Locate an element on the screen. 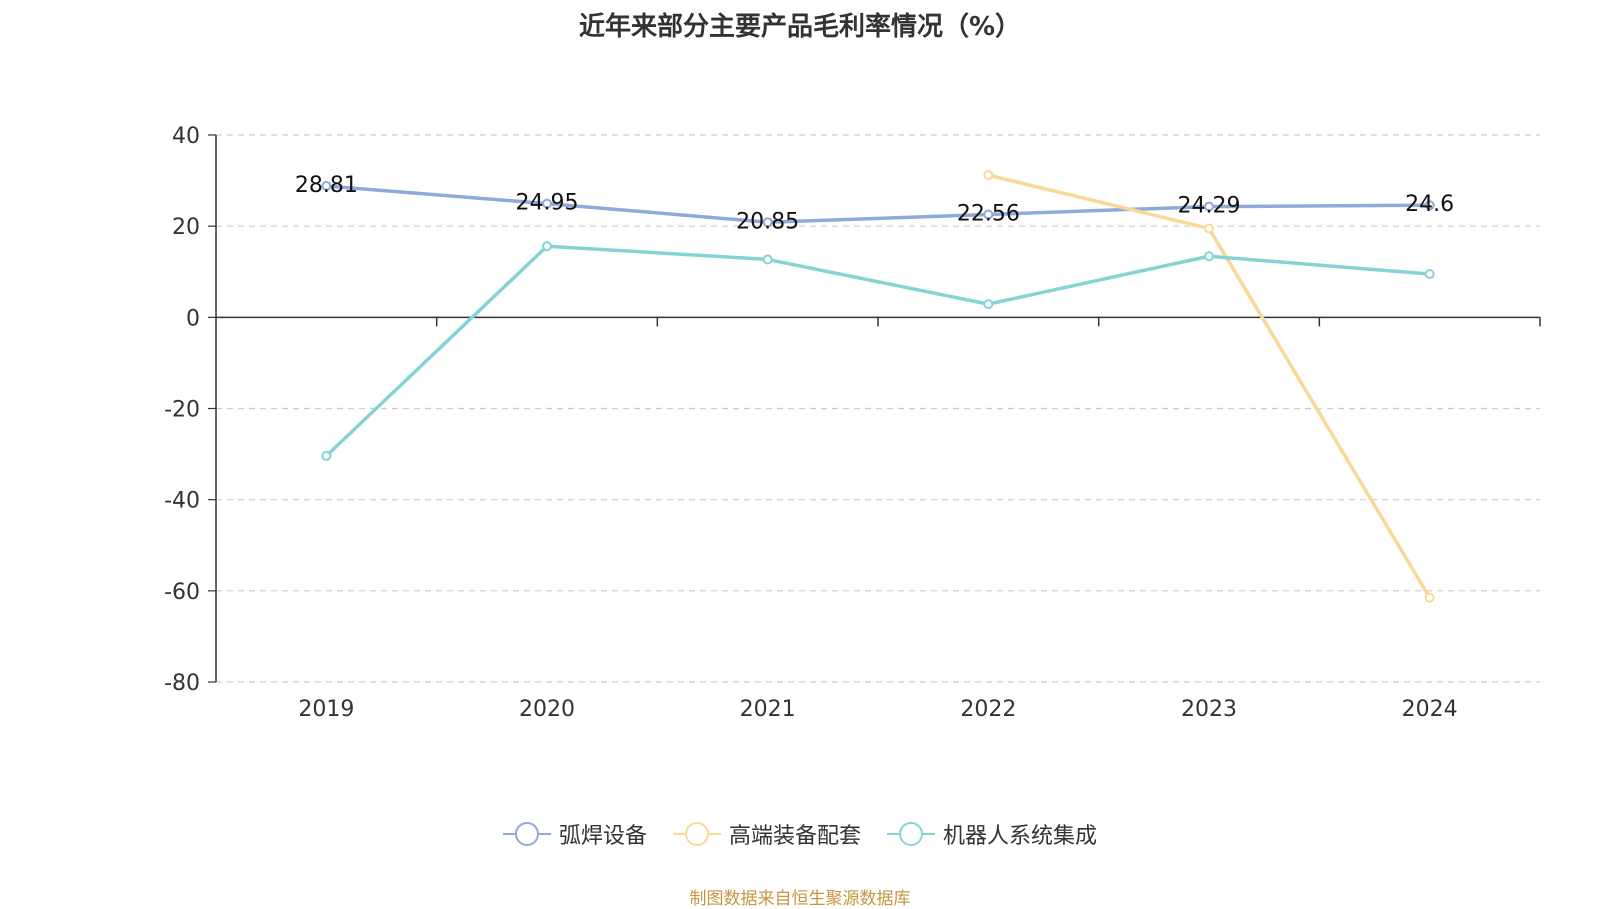 The width and height of the screenshot is (1600, 909). legend-item: 弧焊设备 is located at coordinates (574, 834).